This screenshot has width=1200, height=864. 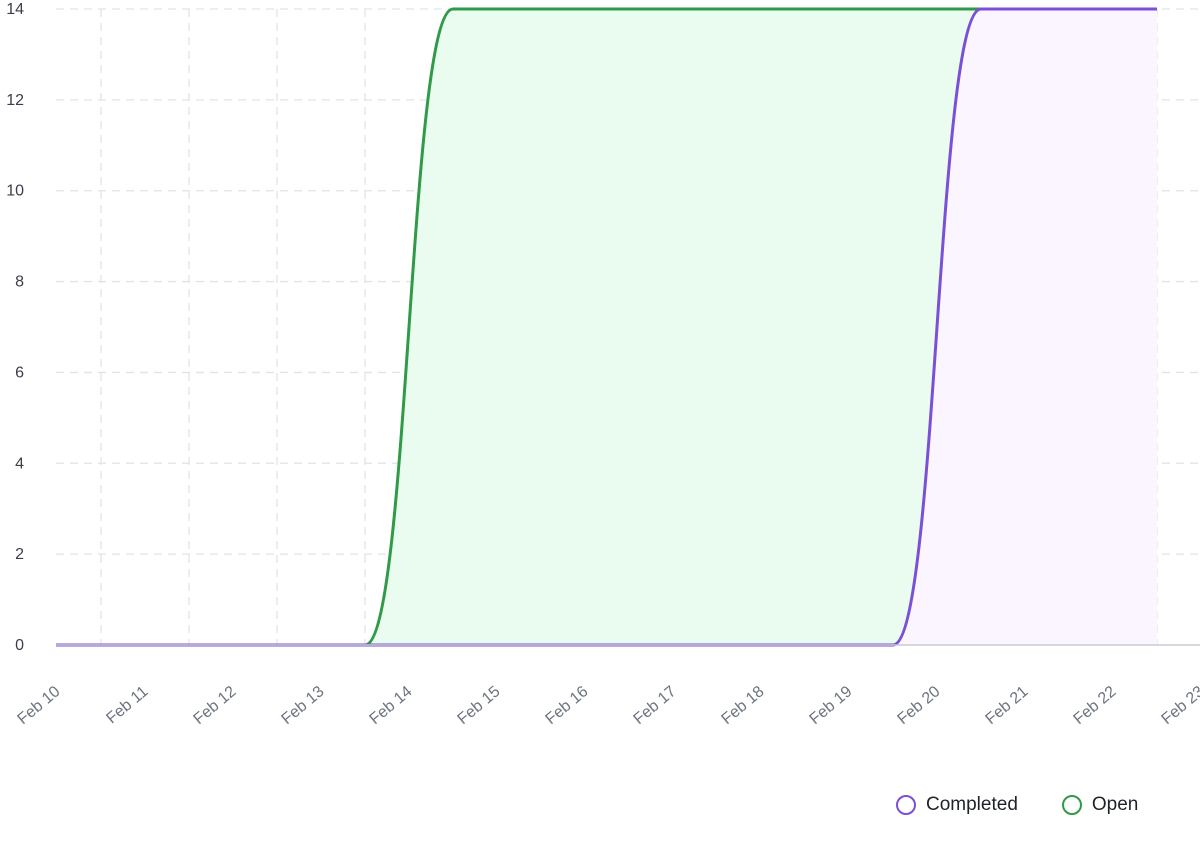 I want to click on y-tick-label-3: 6, so click(x=19, y=372).